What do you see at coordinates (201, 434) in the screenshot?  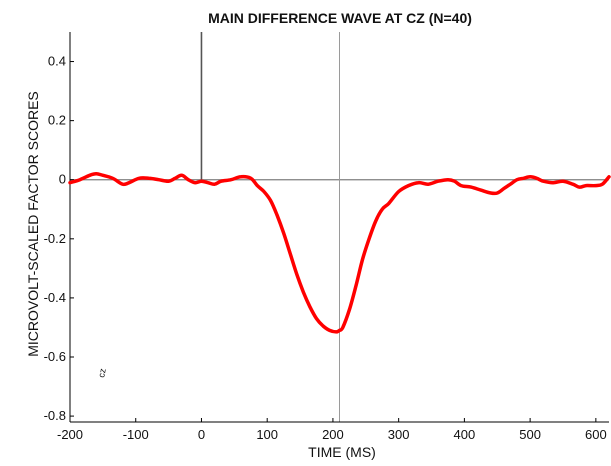 I see `x-tick-label: 0` at bounding box center [201, 434].